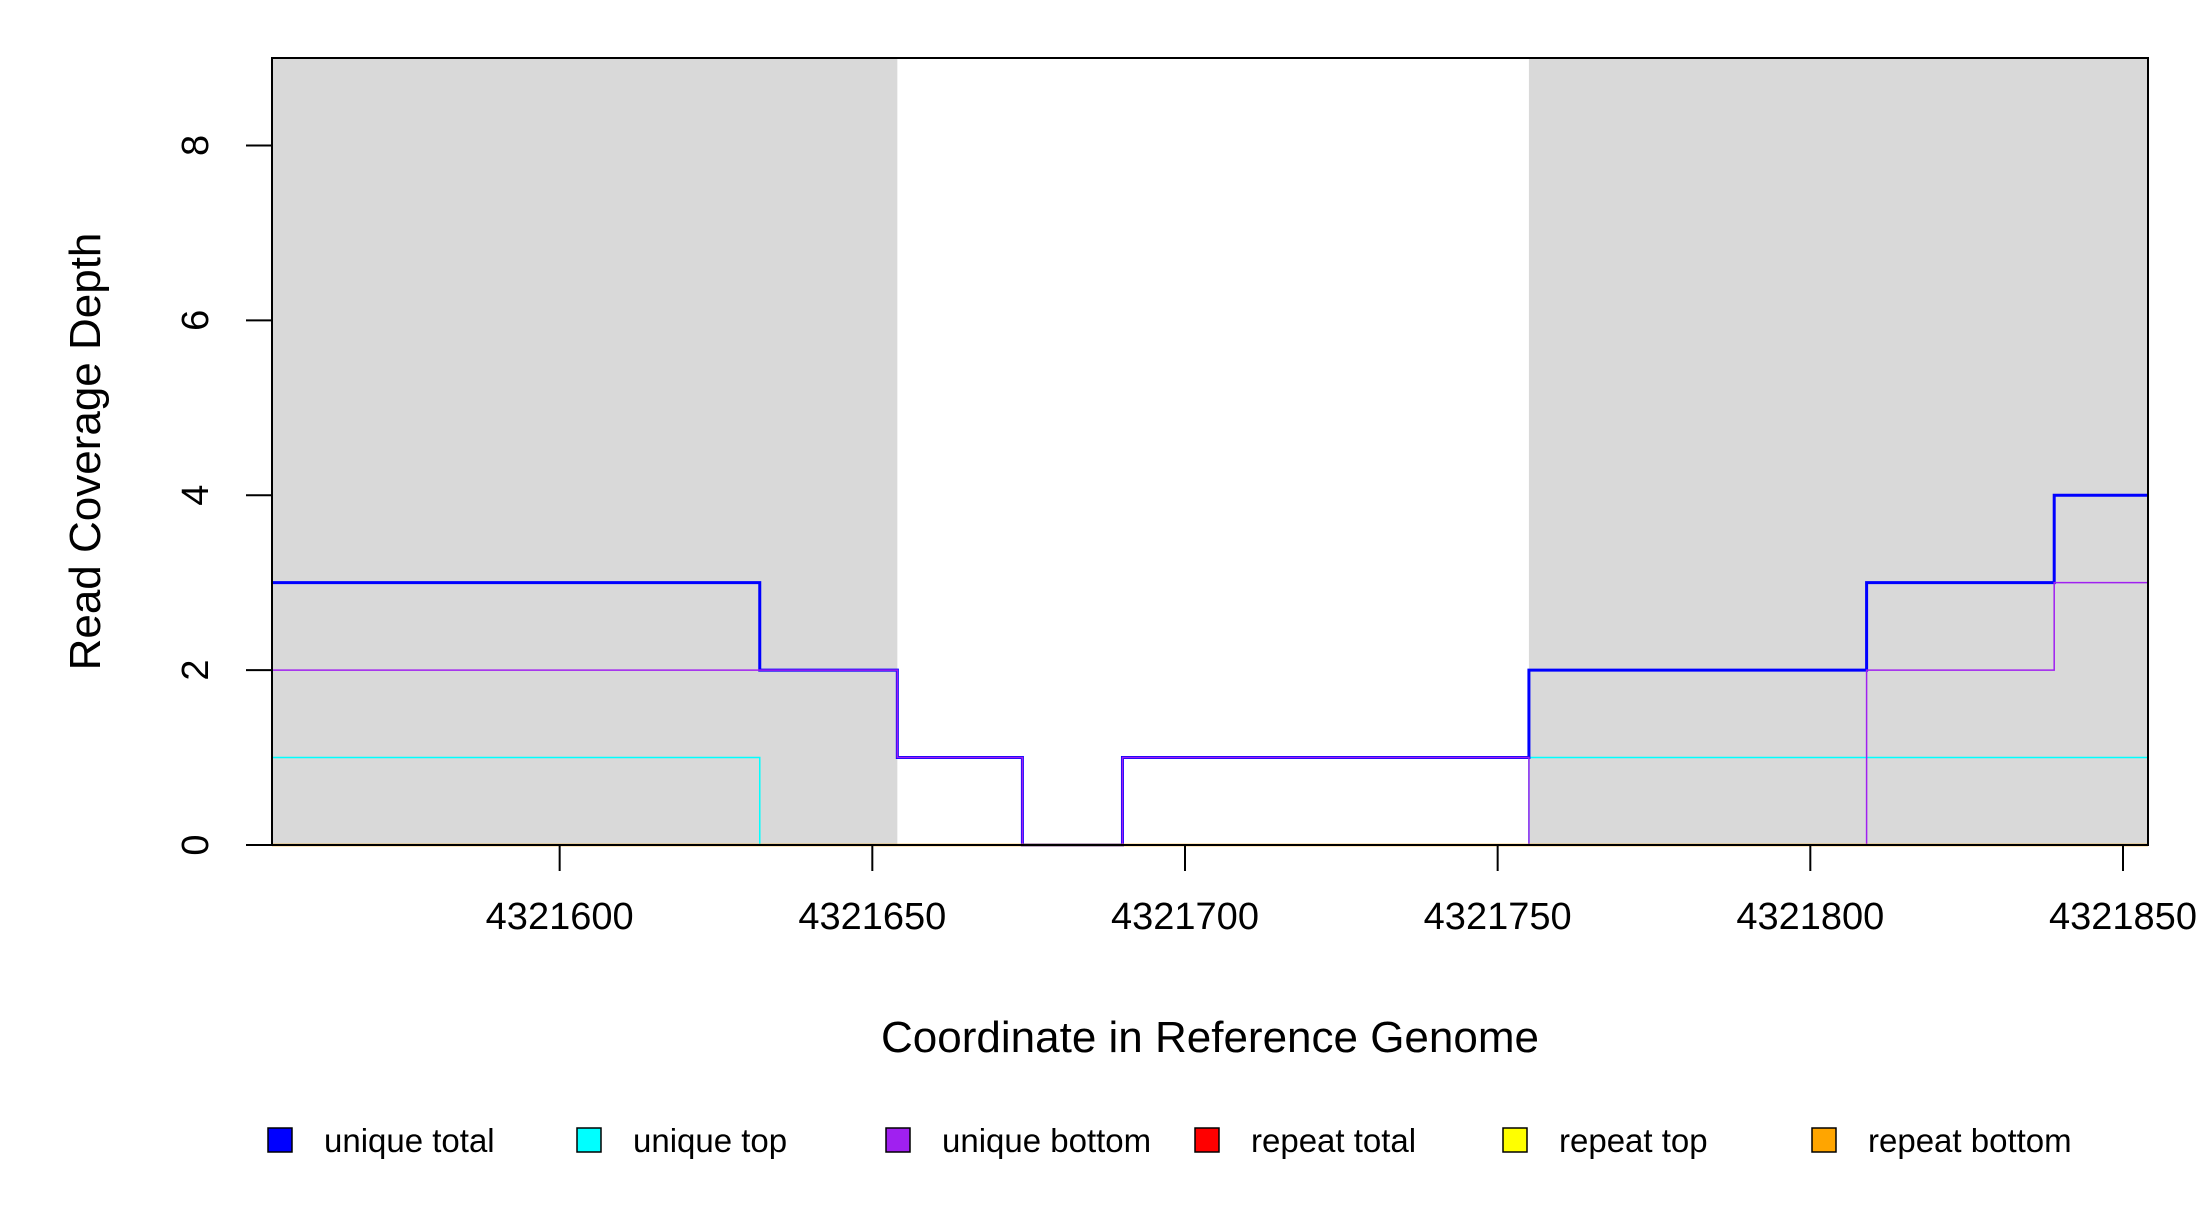  What do you see at coordinates (710, 1140) in the screenshot?
I see `legend-label-unique-top: unique top` at bounding box center [710, 1140].